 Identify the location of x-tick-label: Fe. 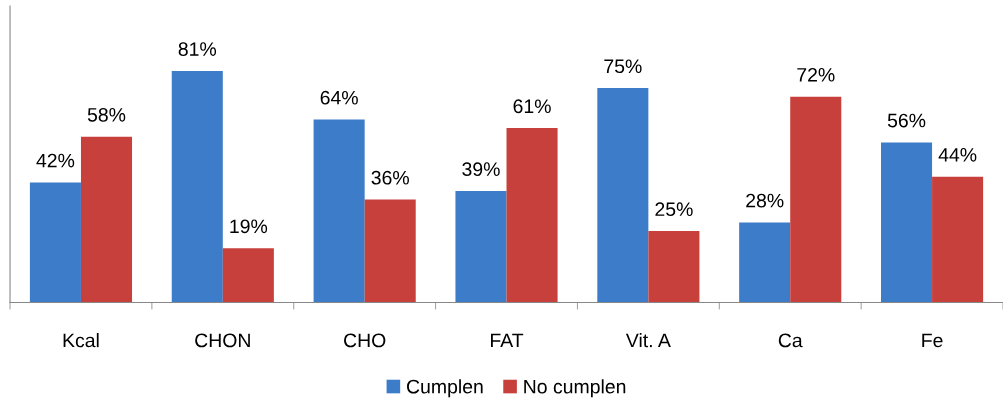
(932, 340).